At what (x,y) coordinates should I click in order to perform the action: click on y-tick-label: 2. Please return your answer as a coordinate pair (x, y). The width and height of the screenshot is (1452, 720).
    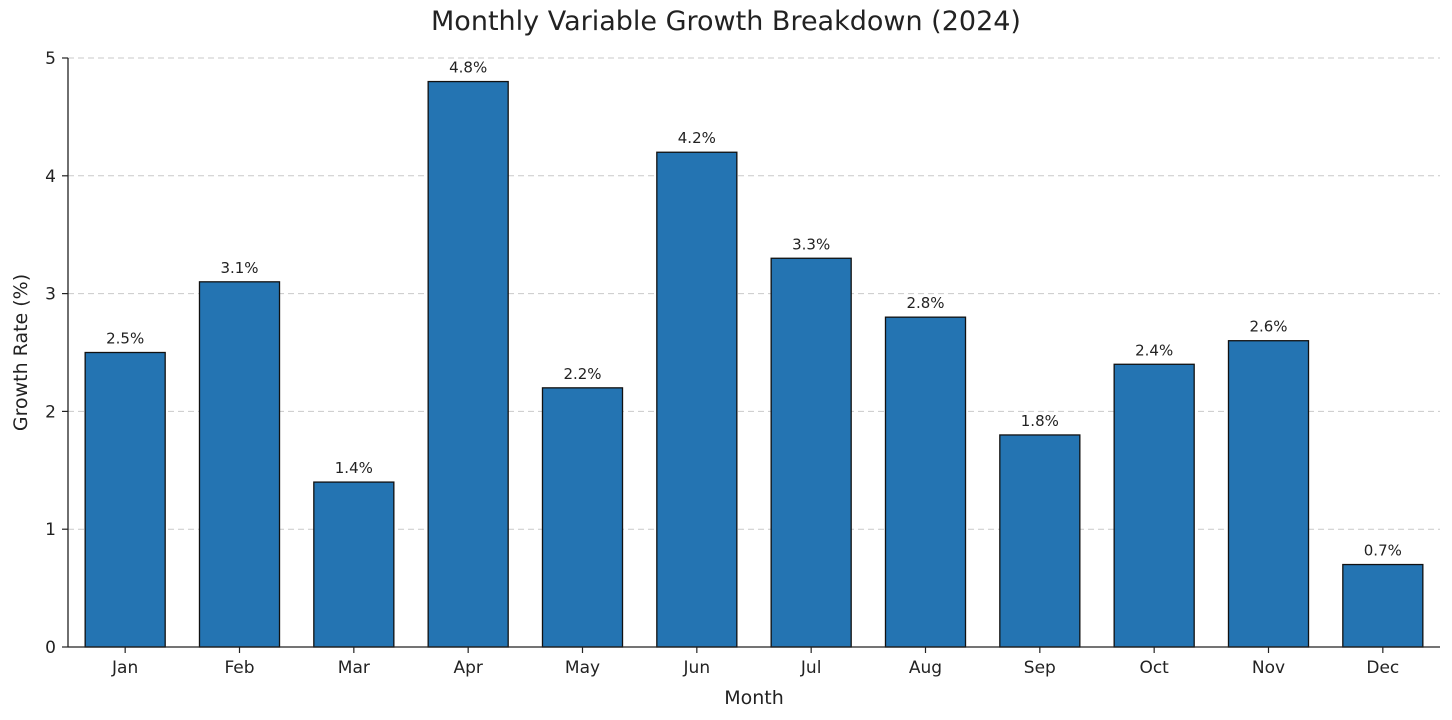
    Looking at the image, I should click on (50, 412).